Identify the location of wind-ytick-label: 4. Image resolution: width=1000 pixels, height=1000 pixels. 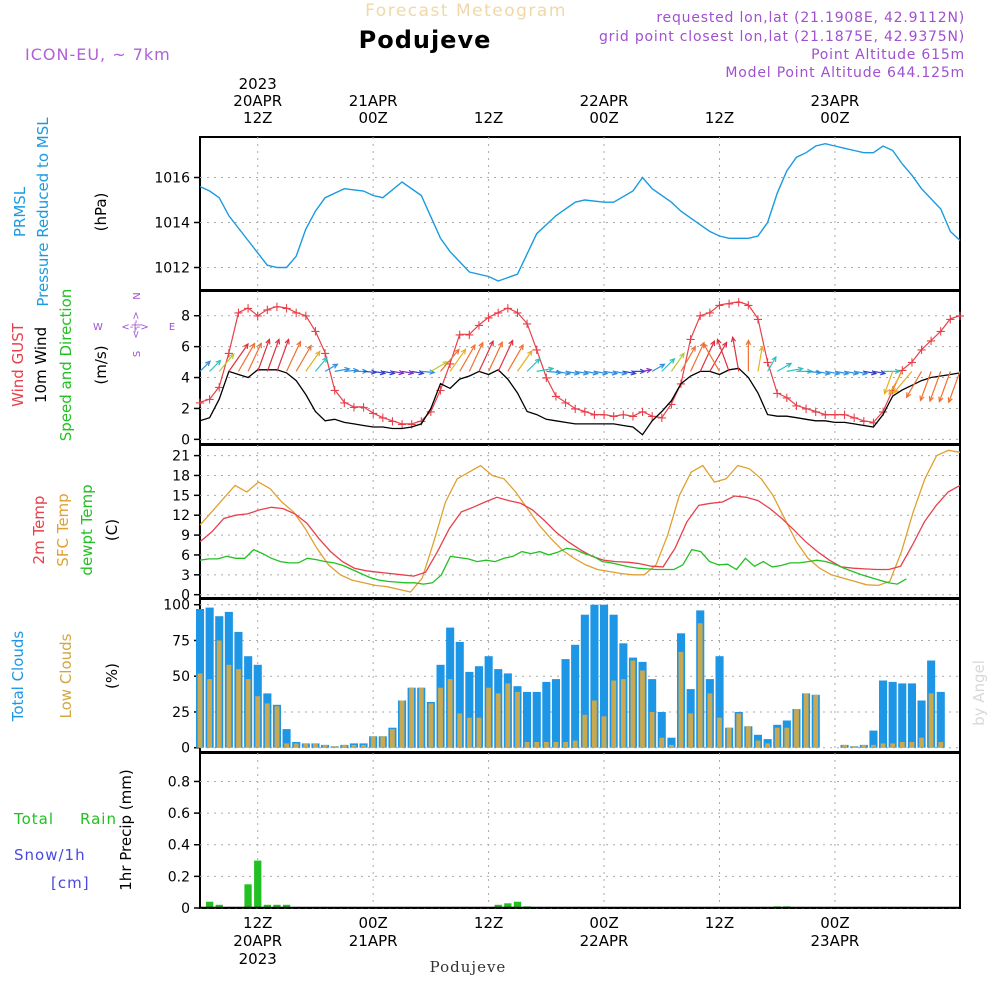
(185, 379).